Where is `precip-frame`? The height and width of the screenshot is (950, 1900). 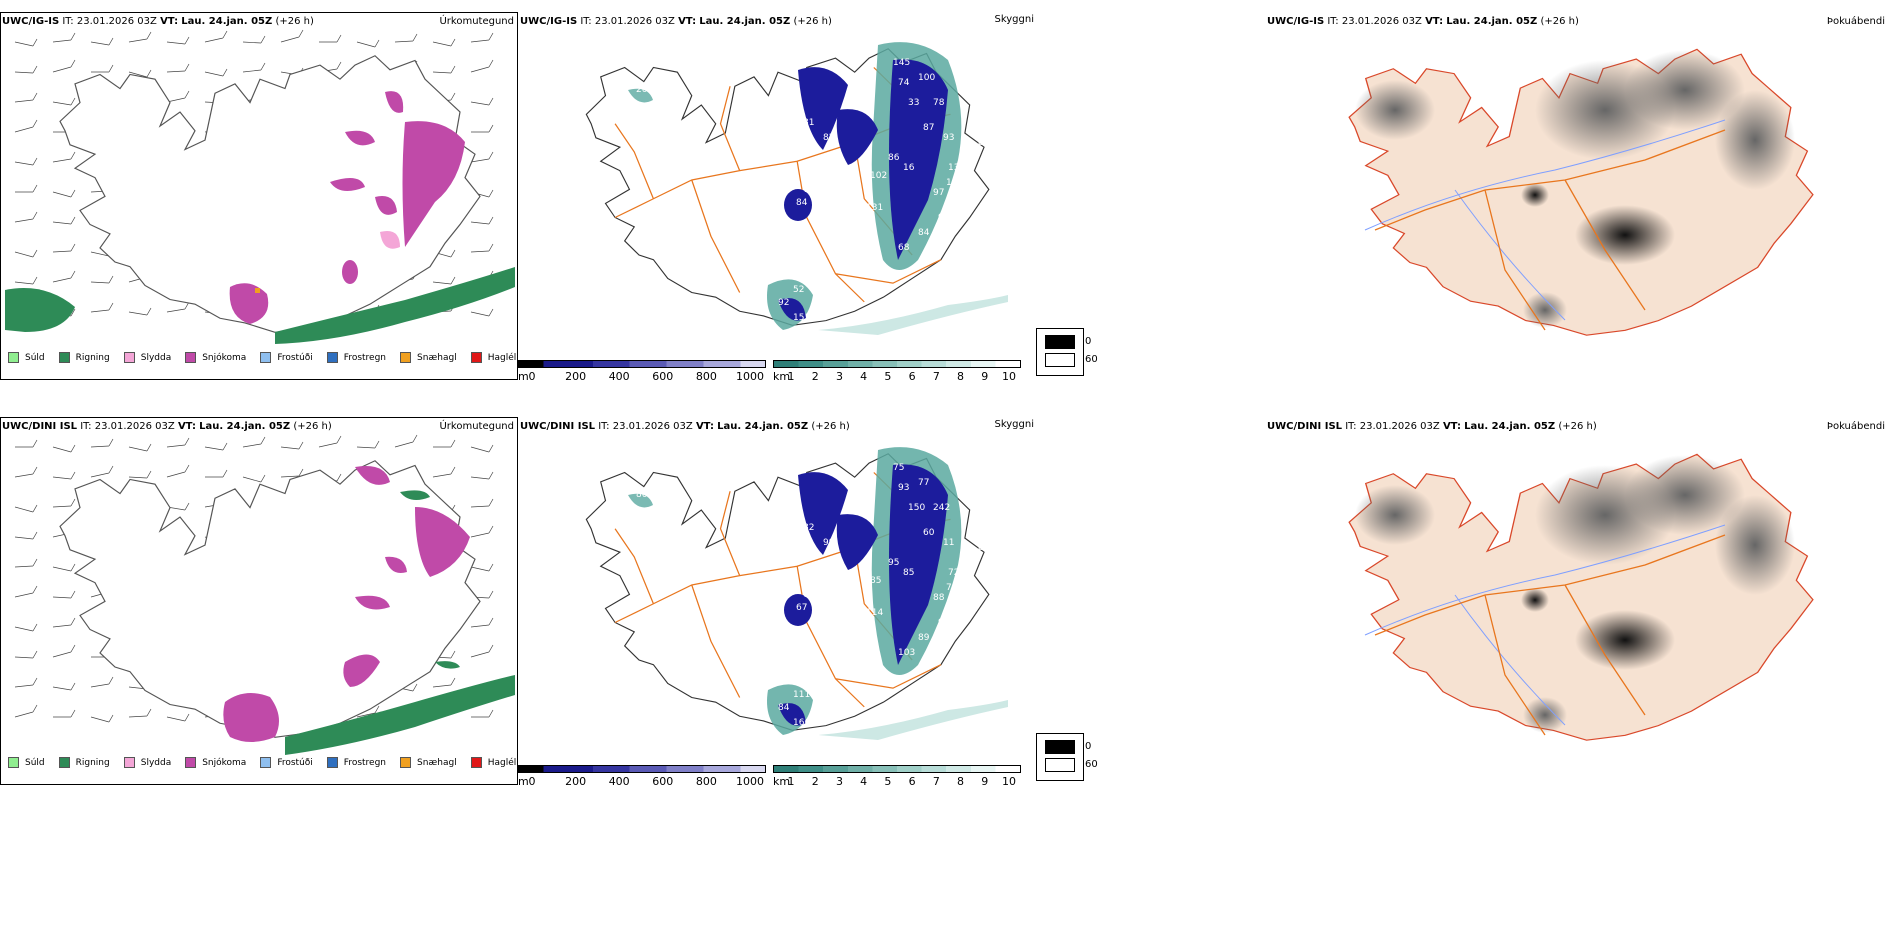
precip-frame is located at coordinates (259, 601).